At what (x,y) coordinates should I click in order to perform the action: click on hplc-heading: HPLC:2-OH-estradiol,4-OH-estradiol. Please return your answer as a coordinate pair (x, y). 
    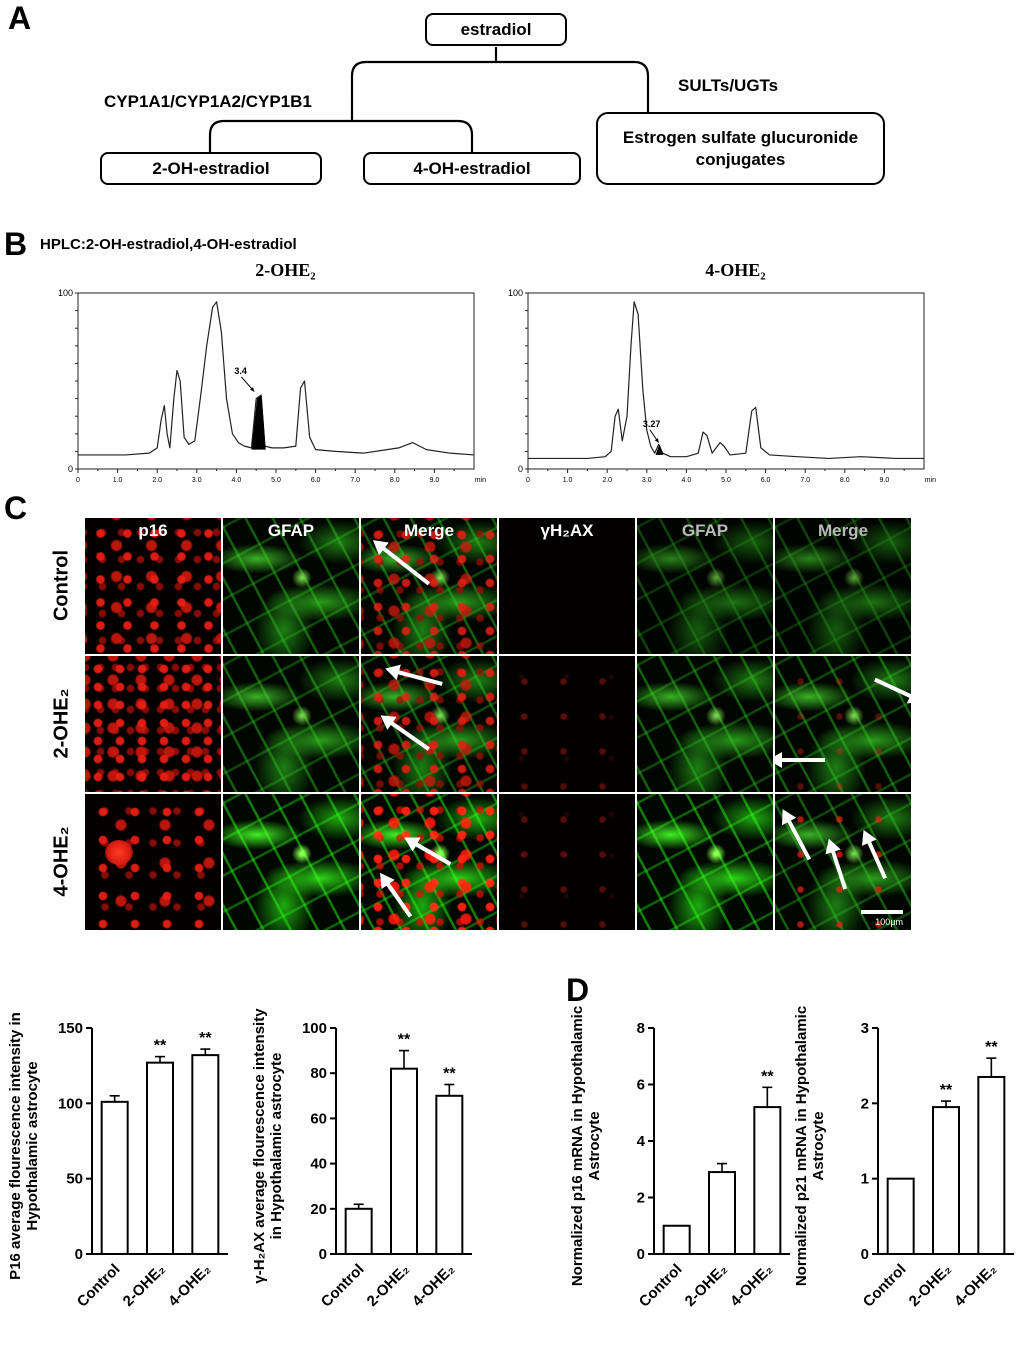
    Looking at the image, I should click on (168, 244).